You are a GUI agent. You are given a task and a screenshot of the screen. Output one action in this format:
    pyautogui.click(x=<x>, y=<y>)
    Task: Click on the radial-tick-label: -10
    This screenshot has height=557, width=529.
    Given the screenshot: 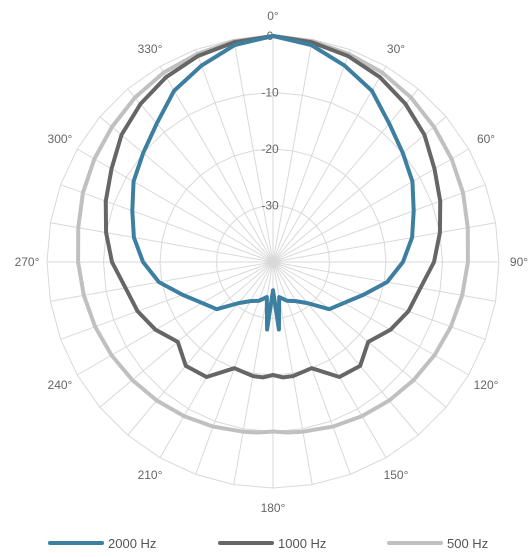 What is the action you would take?
    pyautogui.click(x=270, y=93)
    